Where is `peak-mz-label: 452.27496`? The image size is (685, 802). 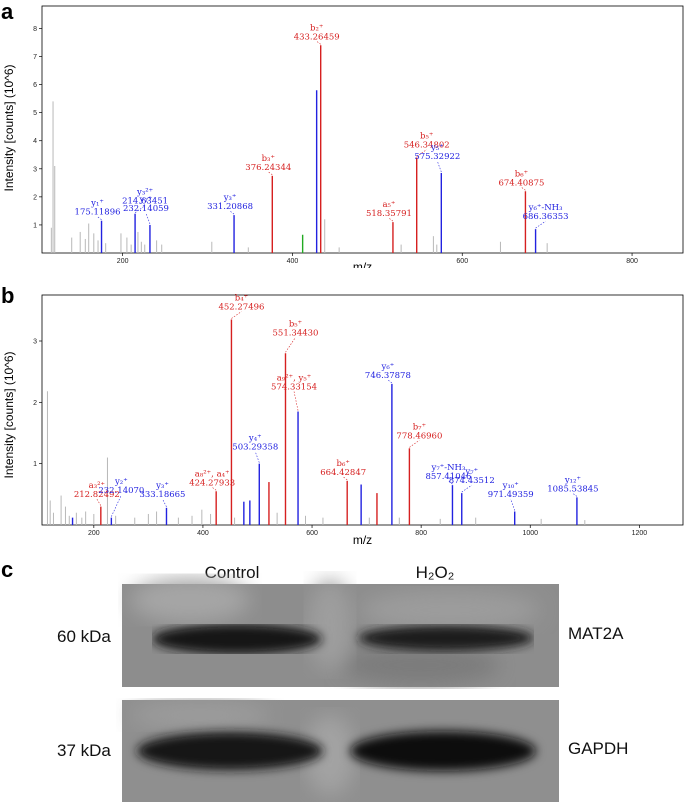 peak-mz-label: 452.27496 is located at coordinates (241, 308).